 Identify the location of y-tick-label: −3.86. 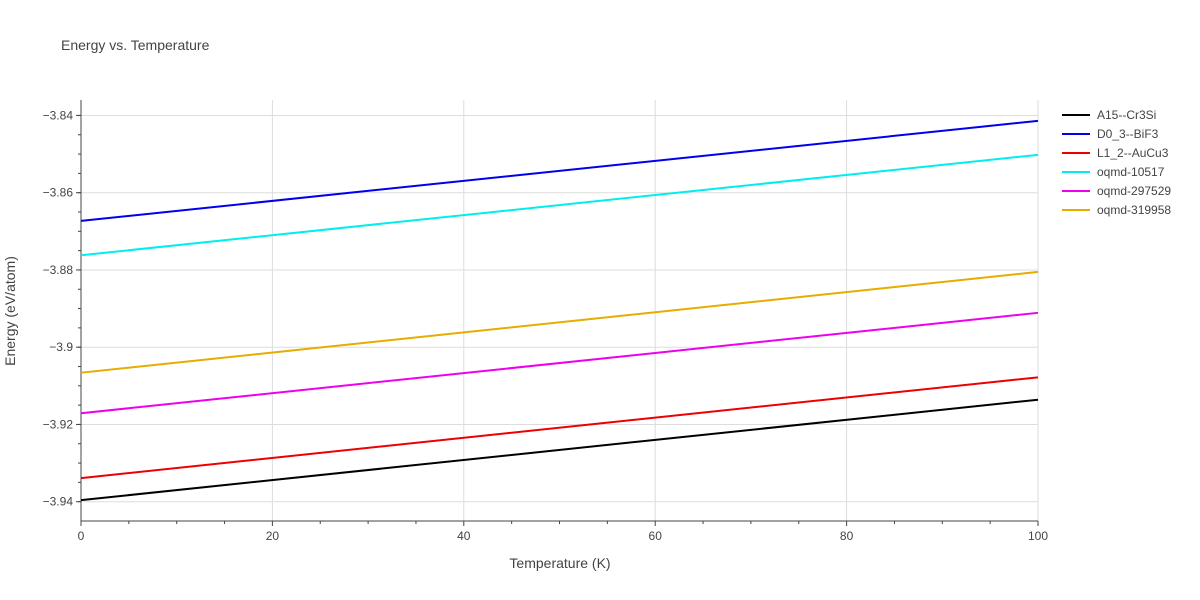
(58, 193).